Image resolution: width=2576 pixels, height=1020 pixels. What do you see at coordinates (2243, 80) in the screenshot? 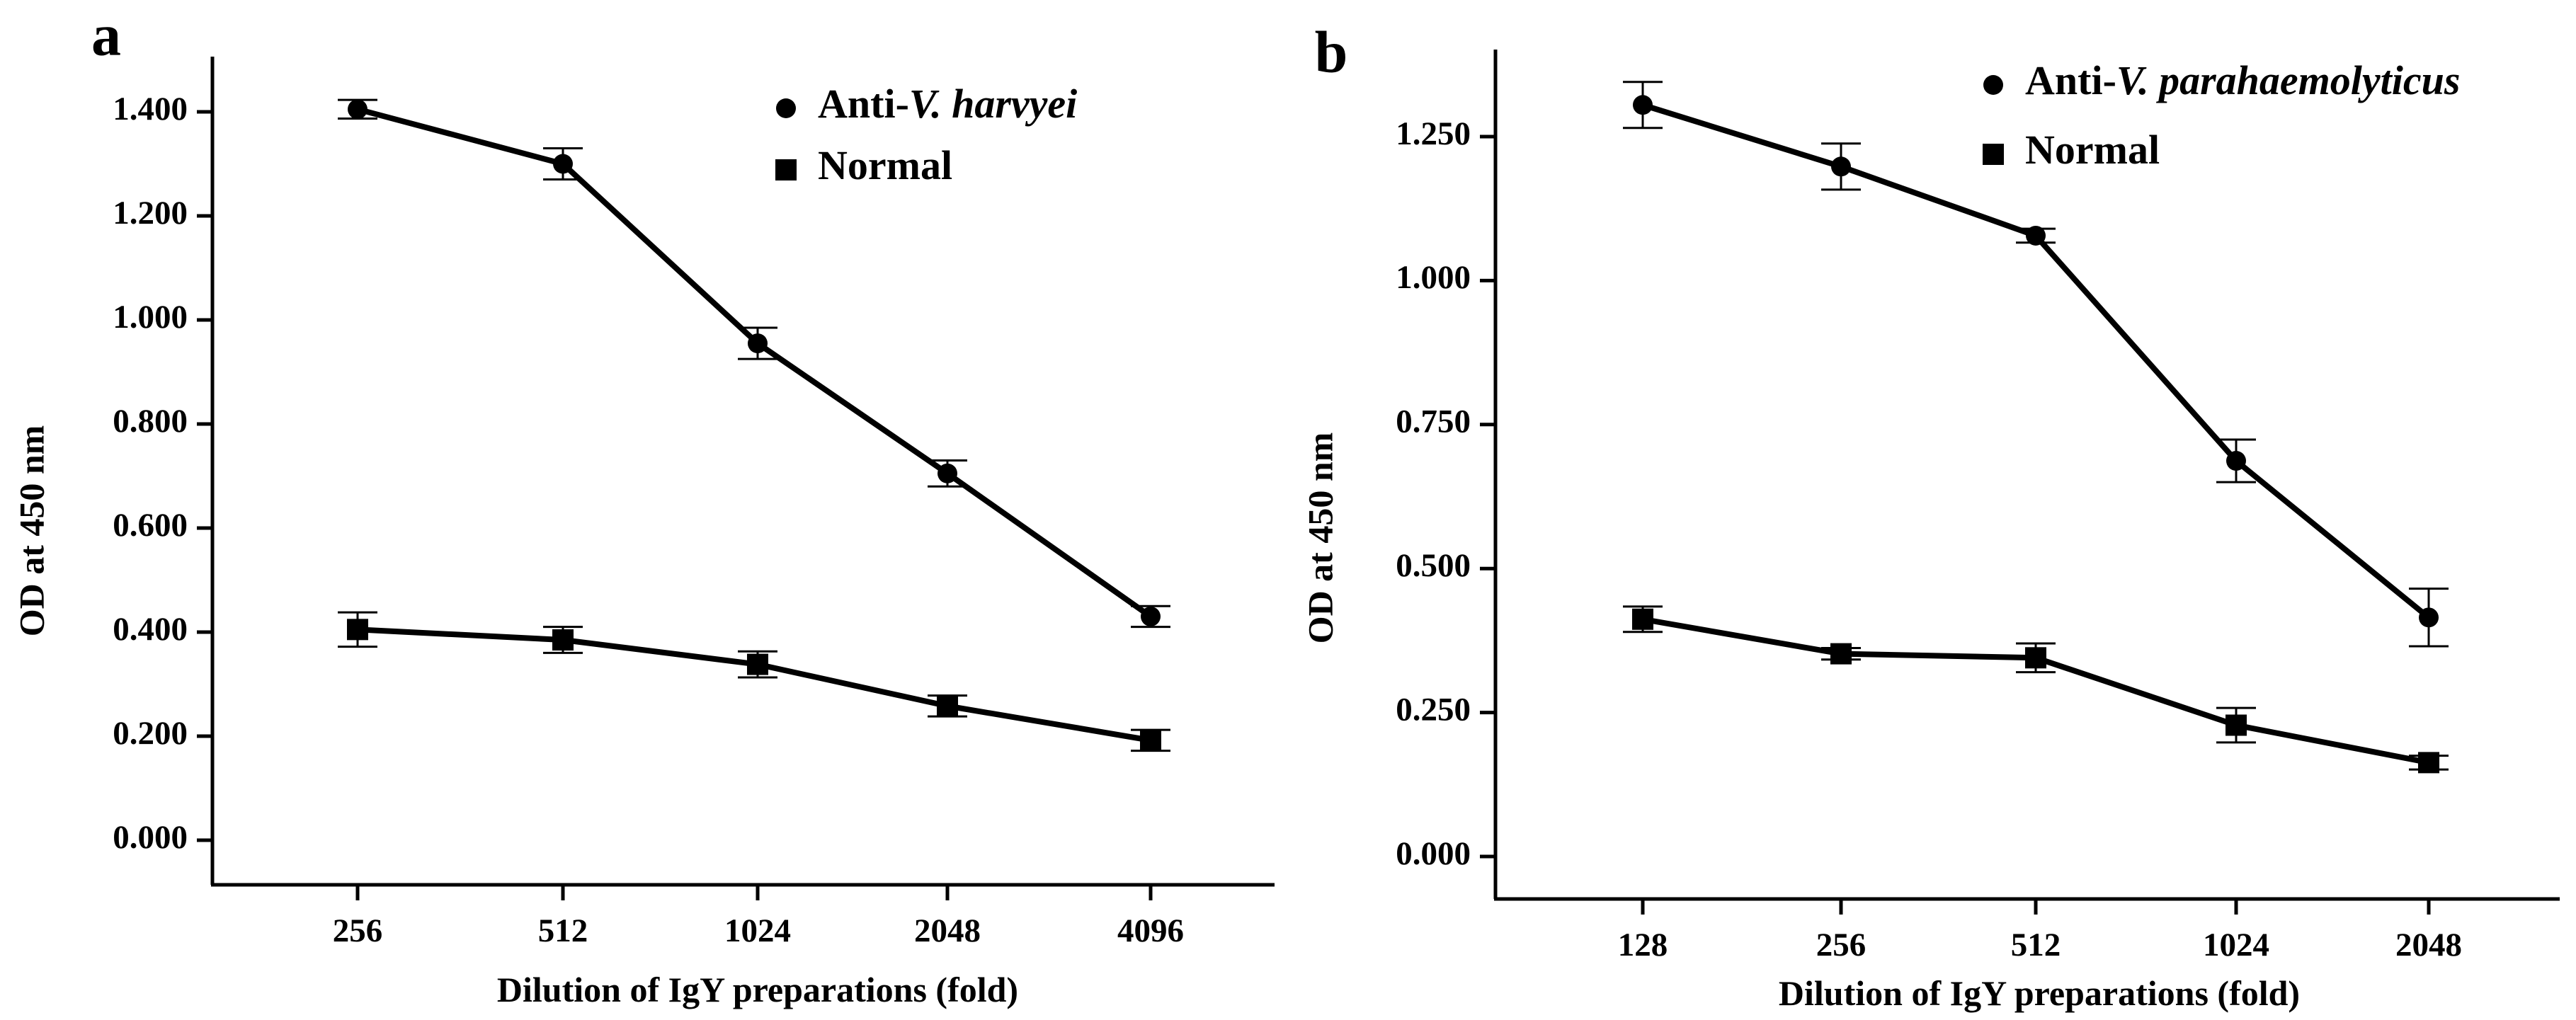
I see `legend-label: Anti-V. parahaemolyticus` at bounding box center [2243, 80].